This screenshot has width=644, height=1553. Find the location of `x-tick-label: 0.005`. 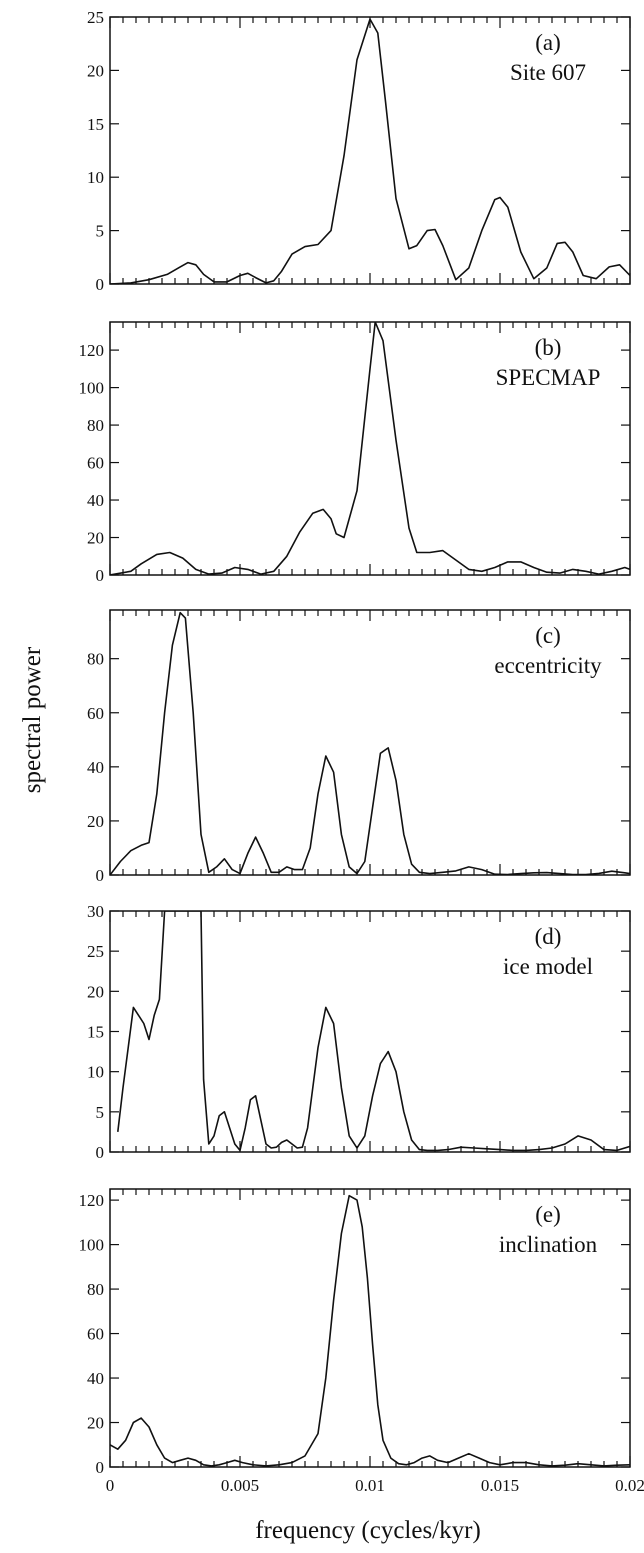

x-tick-label: 0.005 is located at coordinates (240, 1485).